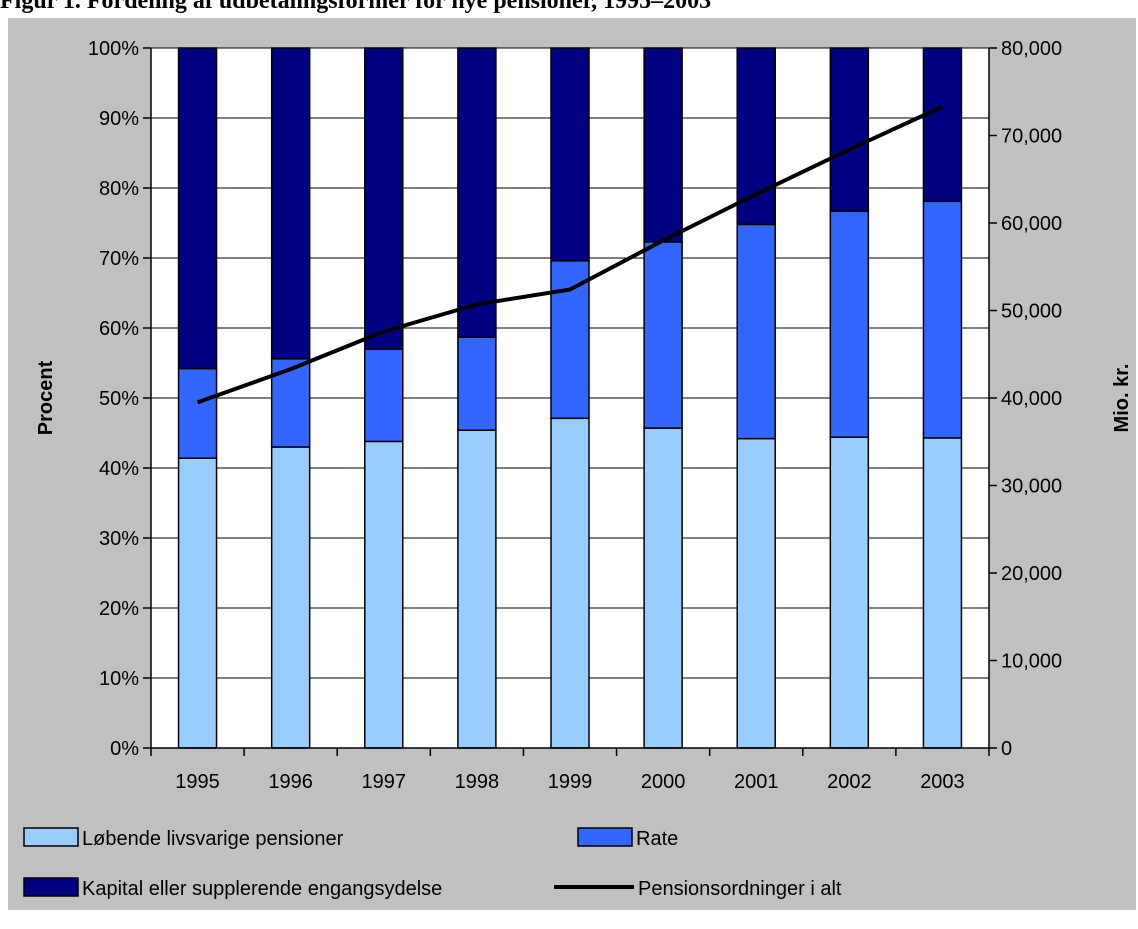 The width and height of the screenshot is (1138, 929). What do you see at coordinates (46, 397) in the screenshot?
I see `y-axis-title: Procent` at bounding box center [46, 397].